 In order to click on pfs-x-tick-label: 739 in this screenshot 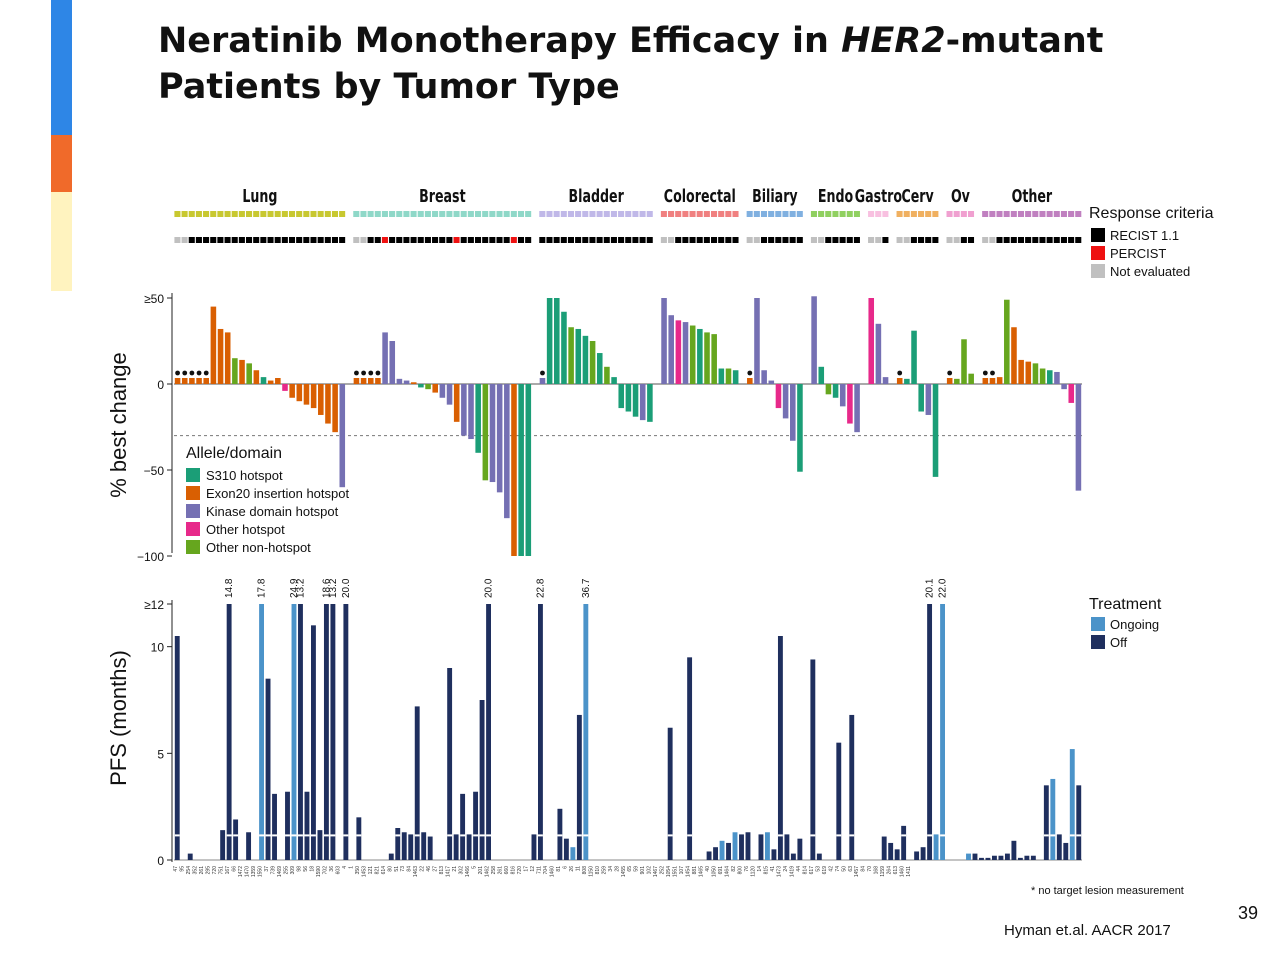, I will do `click(274, 870)`.